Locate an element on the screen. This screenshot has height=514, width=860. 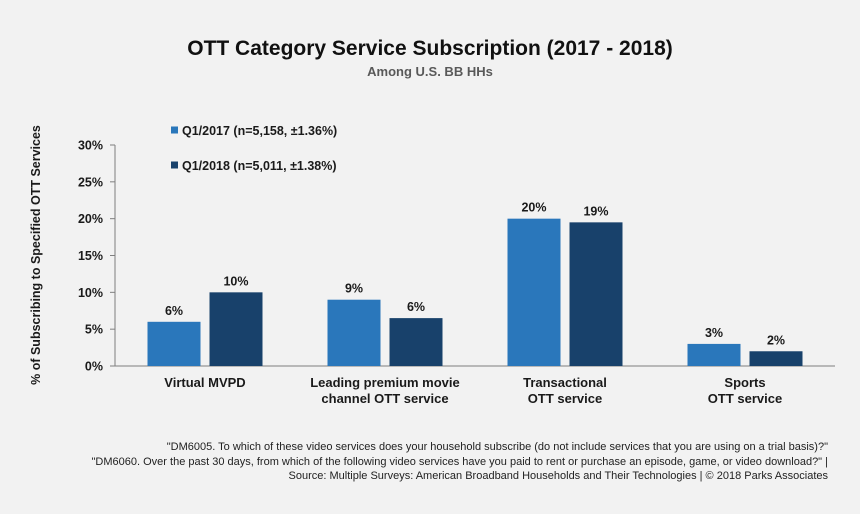
x-tick-label: Sports is located at coordinates (744, 382).